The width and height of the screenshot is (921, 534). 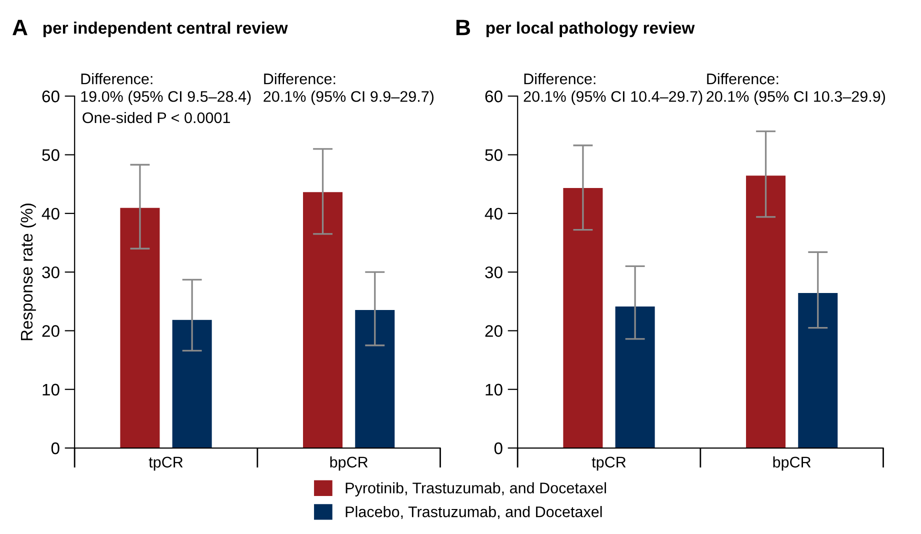 What do you see at coordinates (476, 489) in the screenshot?
I see `legend-label: Pyrotinib, Trastuzumab, and Docetaxel` at bounding box center [476, 489].